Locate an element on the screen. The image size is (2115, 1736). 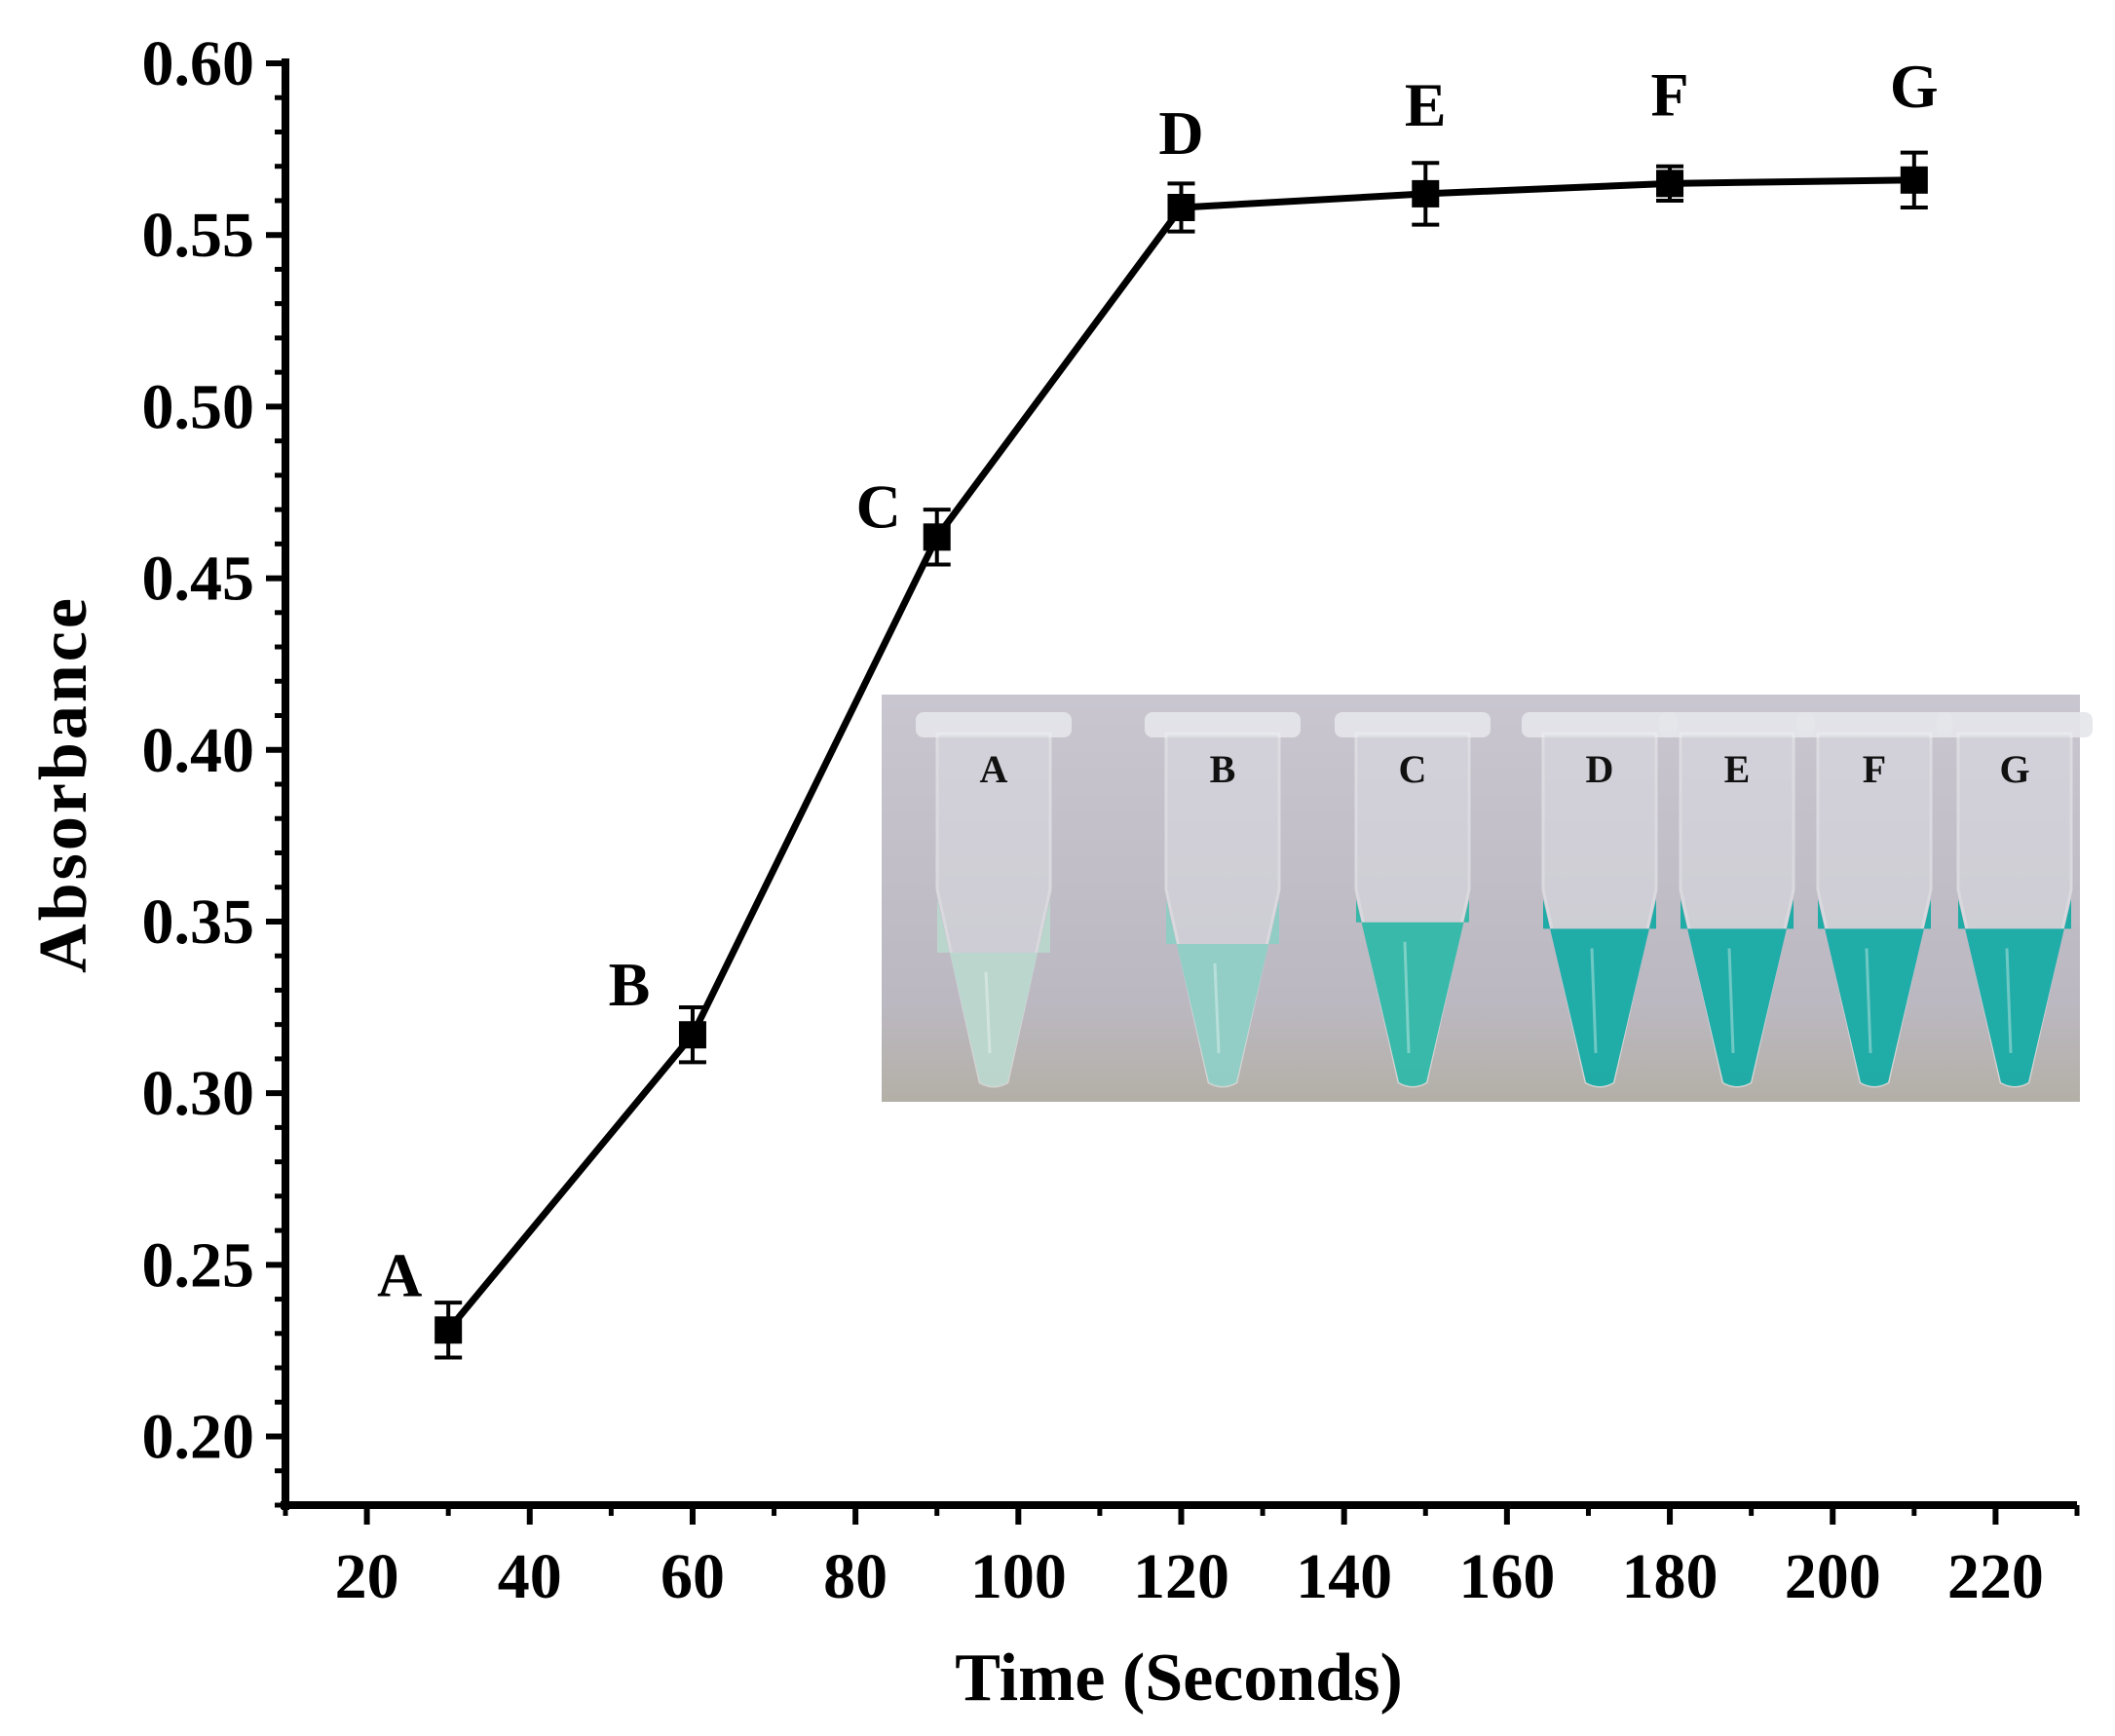
x-tick-label: 80 is located at coordinates (855, 1576).